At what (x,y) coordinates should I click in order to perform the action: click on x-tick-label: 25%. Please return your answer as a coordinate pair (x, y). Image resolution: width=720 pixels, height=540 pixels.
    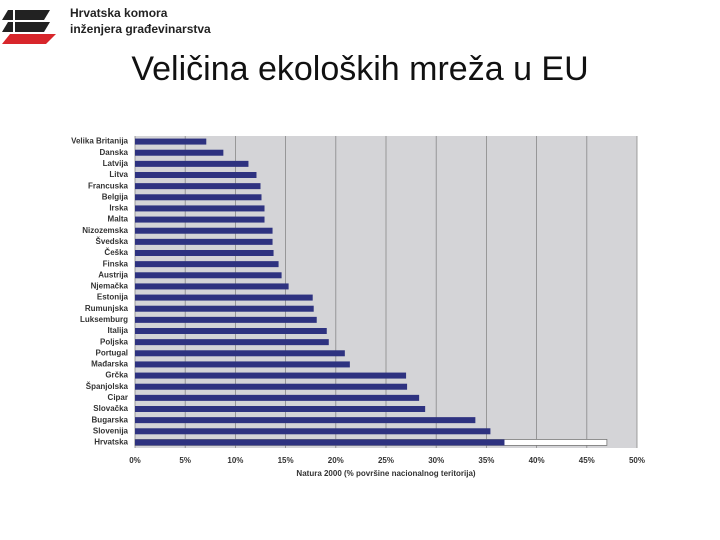
    Looking at the image, I should click on (386, 460).